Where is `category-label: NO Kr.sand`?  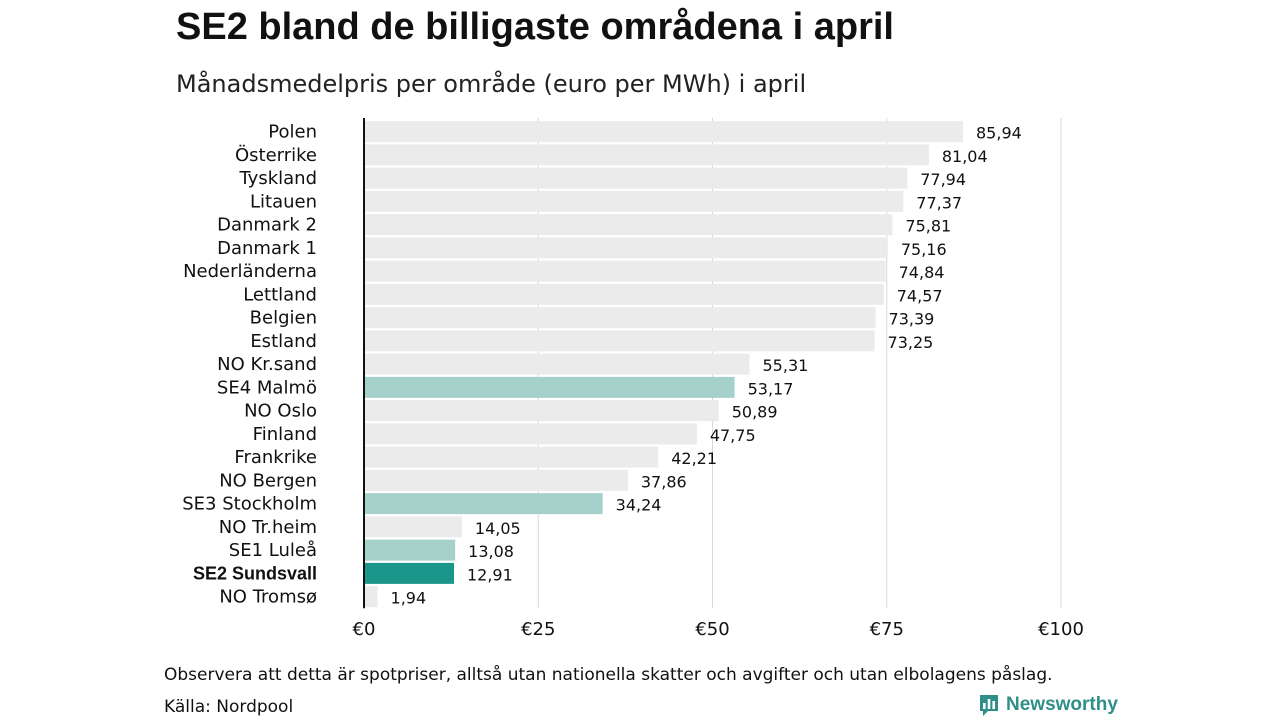
category-label: NO Kr.sand is located at coordinates (267, 364).